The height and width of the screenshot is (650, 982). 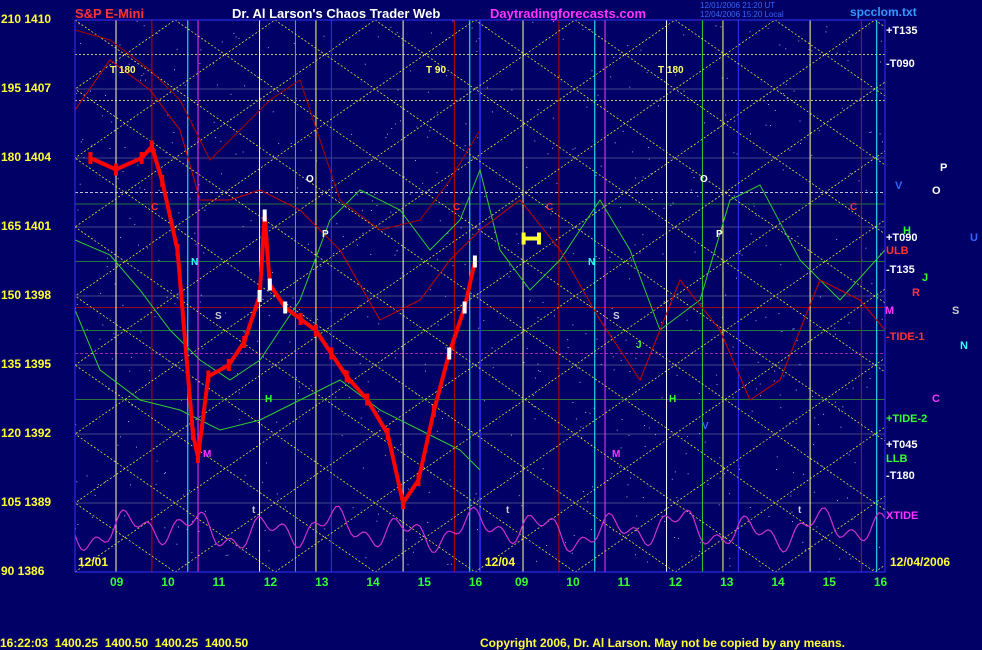 I want to click on planet-label: M, so click(x=890, y=311).